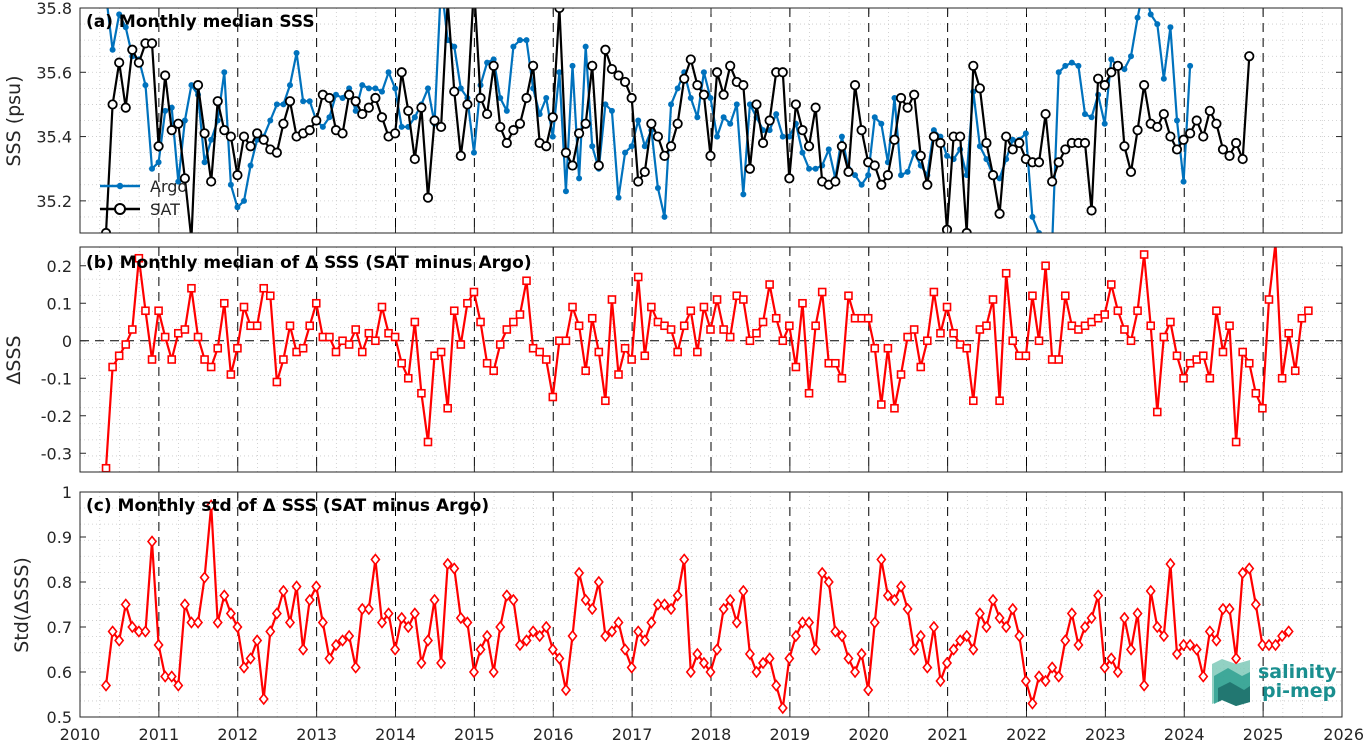 The image size is (1368, 745). Describe the element at coordinates (22, 605) in the screenshot. I see `panel-c-y-label: Std(ΔSSS)` at that location.